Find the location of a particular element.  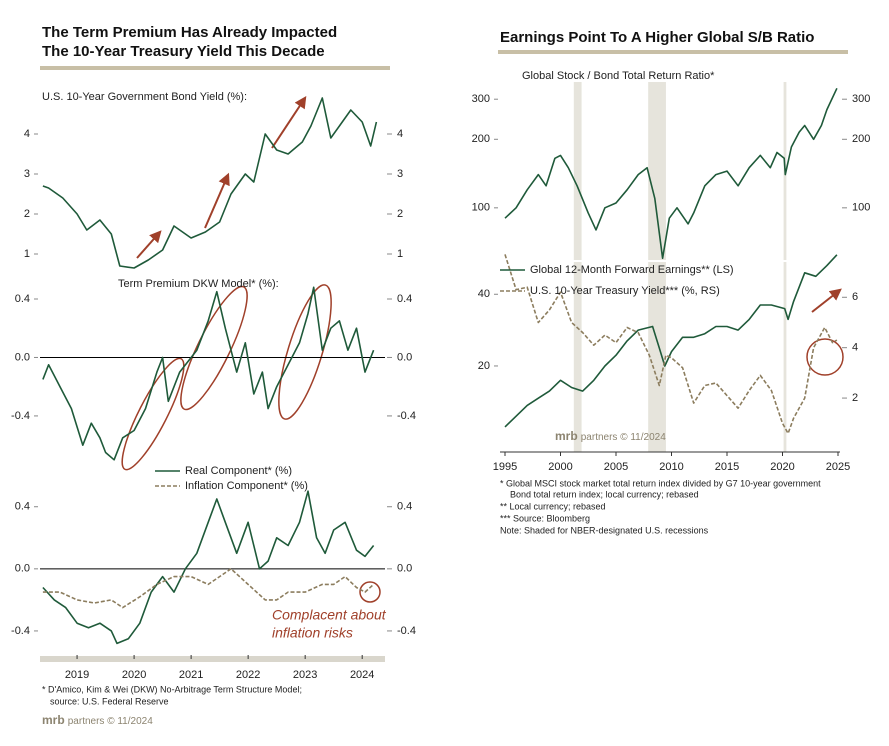

chart-subtitle: U.S. 10-Year Government Bond Yield (%): is located at coordinates (144, 97).